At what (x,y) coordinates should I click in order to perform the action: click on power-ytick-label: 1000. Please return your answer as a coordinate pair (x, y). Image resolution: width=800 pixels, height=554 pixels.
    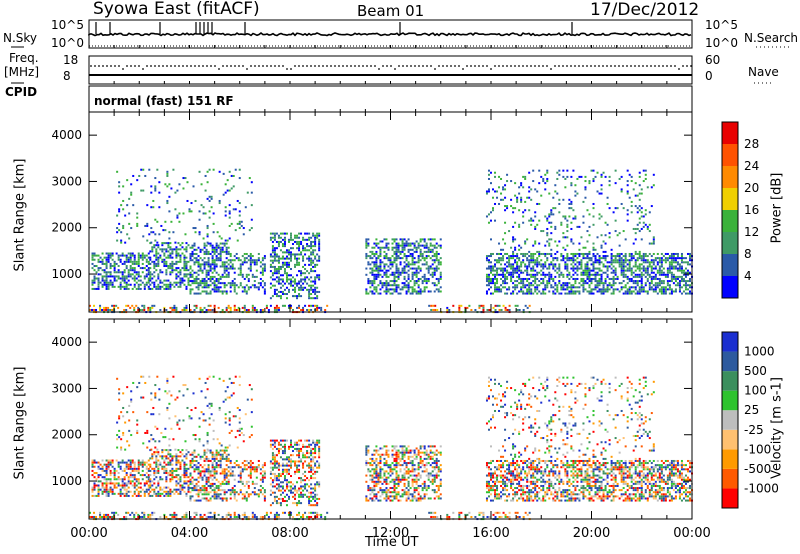
    Looking at the image, I should click on (66, 274).